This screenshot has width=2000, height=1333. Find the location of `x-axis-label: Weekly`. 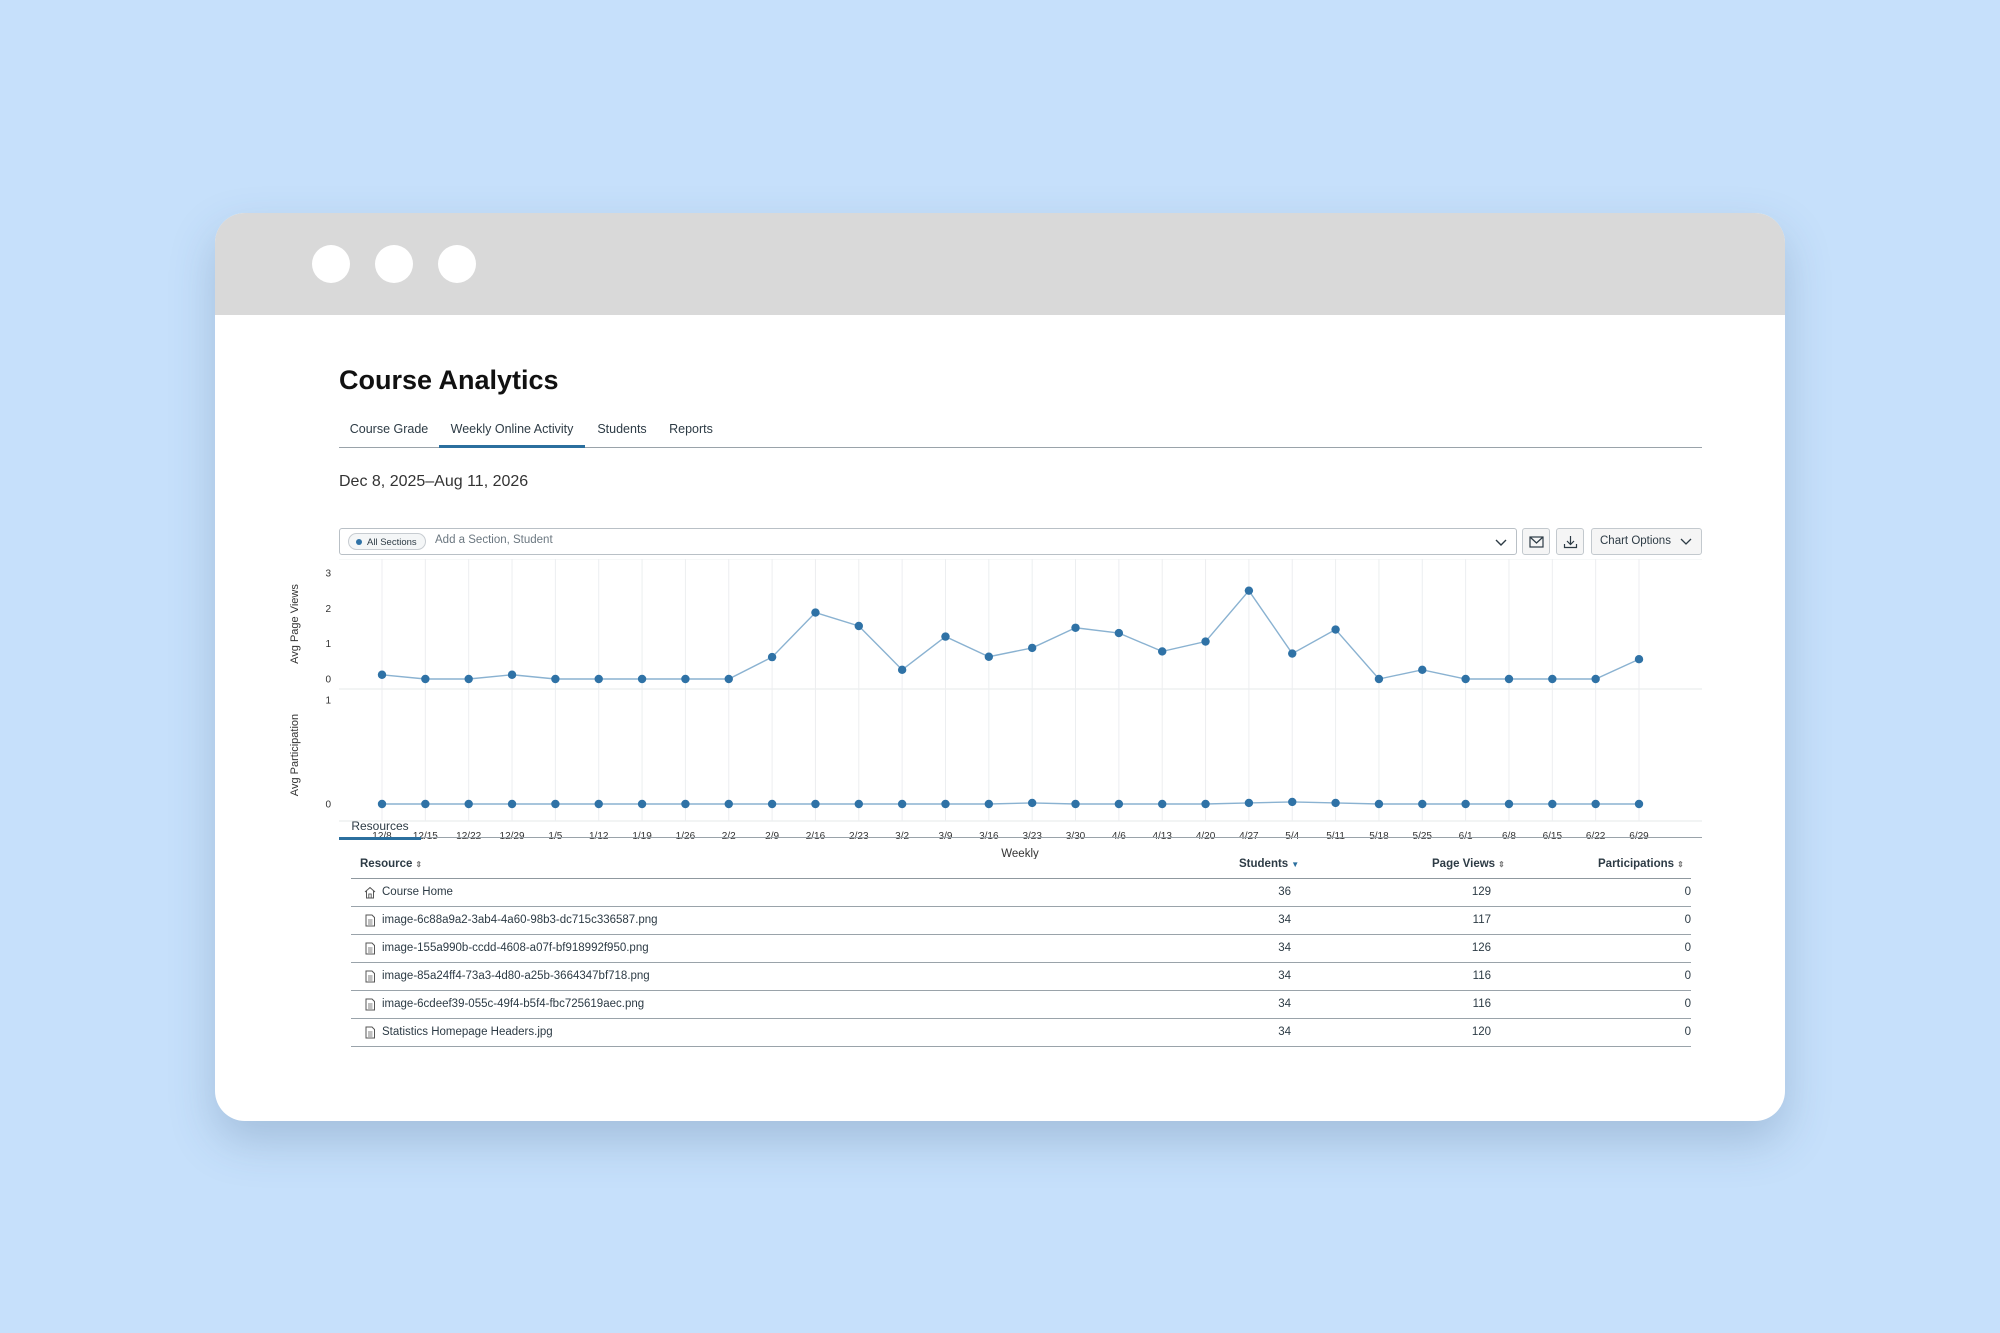

x-axis-label: Weekly is located at coordinates (1020, 853).